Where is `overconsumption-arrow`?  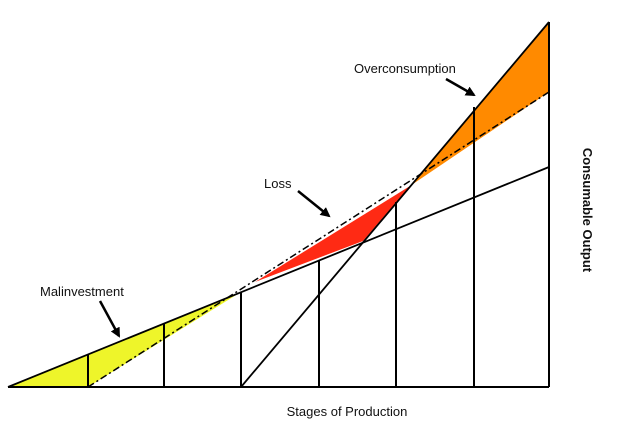 overconsumption-arrow is located at coordinates (460, 87).